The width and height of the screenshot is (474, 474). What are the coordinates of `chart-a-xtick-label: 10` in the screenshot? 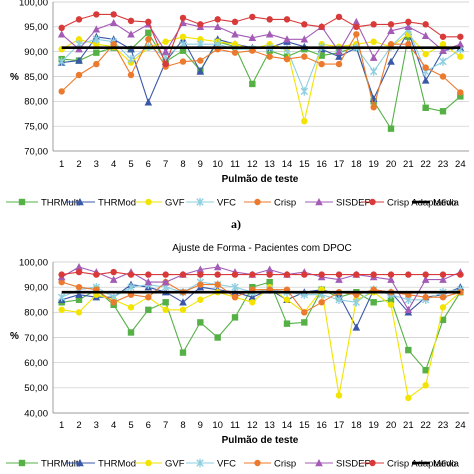 It's located at (217, 164).